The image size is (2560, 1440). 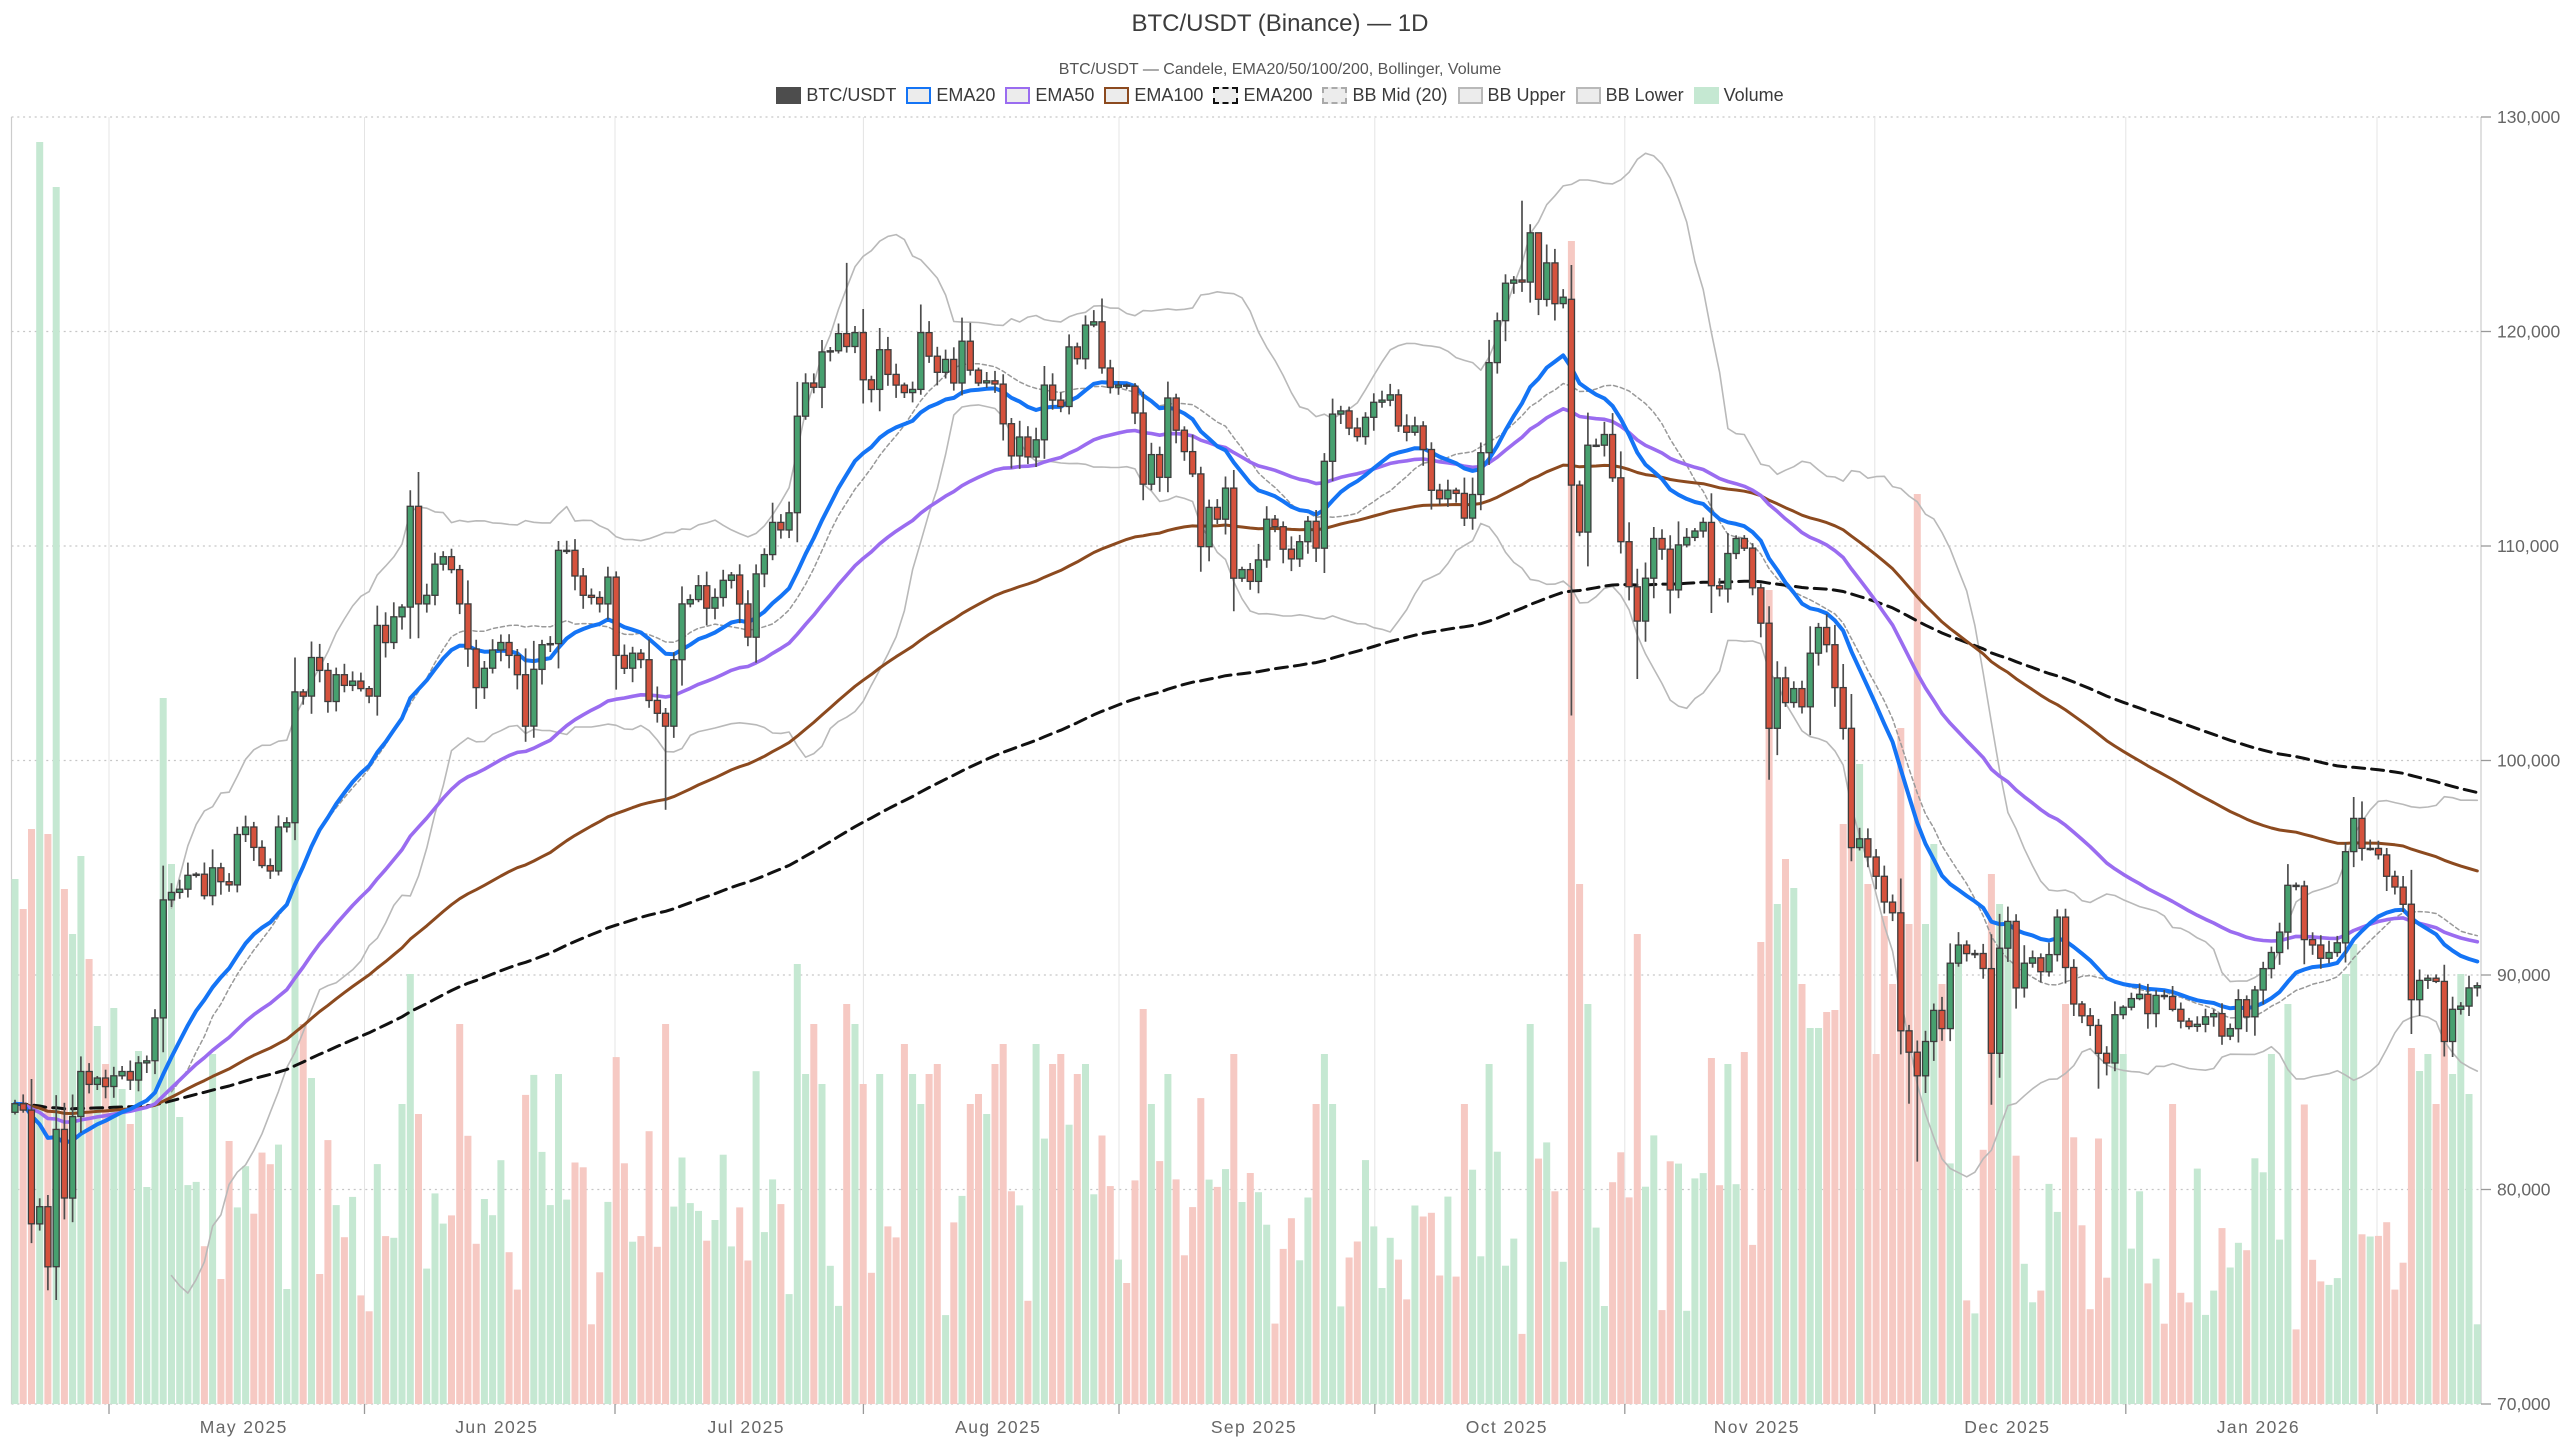 What do you see at coordinates (2528, 761) in the screenshot?
I see `svg-text: 100,000` at bounding box center [2528, 761].